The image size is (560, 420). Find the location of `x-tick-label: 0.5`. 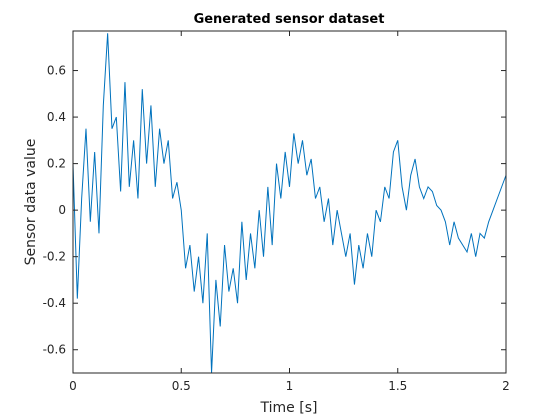

x-tick-label: 0.5 is located at coordinates (181, 386).